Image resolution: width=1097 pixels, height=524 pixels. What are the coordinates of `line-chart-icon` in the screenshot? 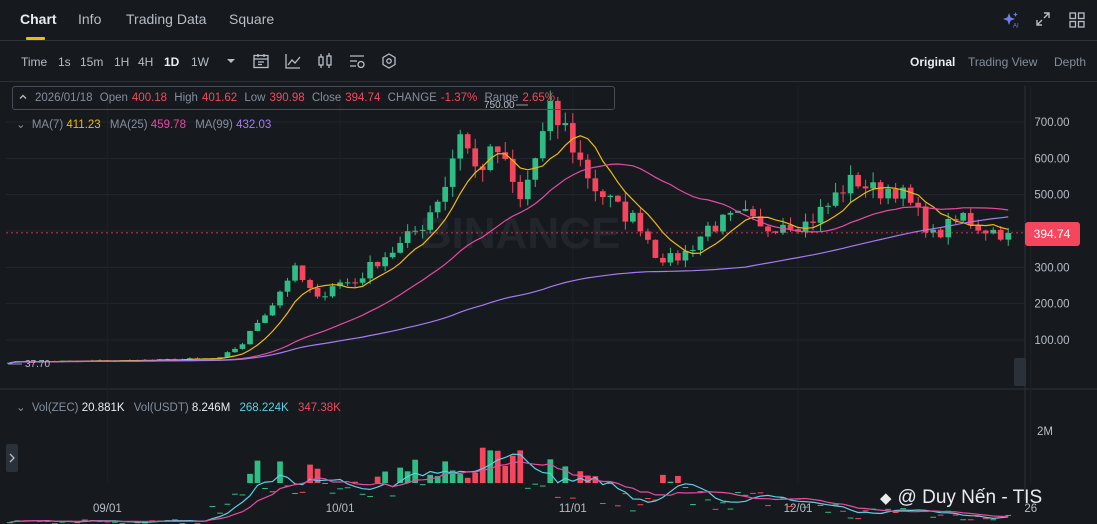 It's located at (293, 61).